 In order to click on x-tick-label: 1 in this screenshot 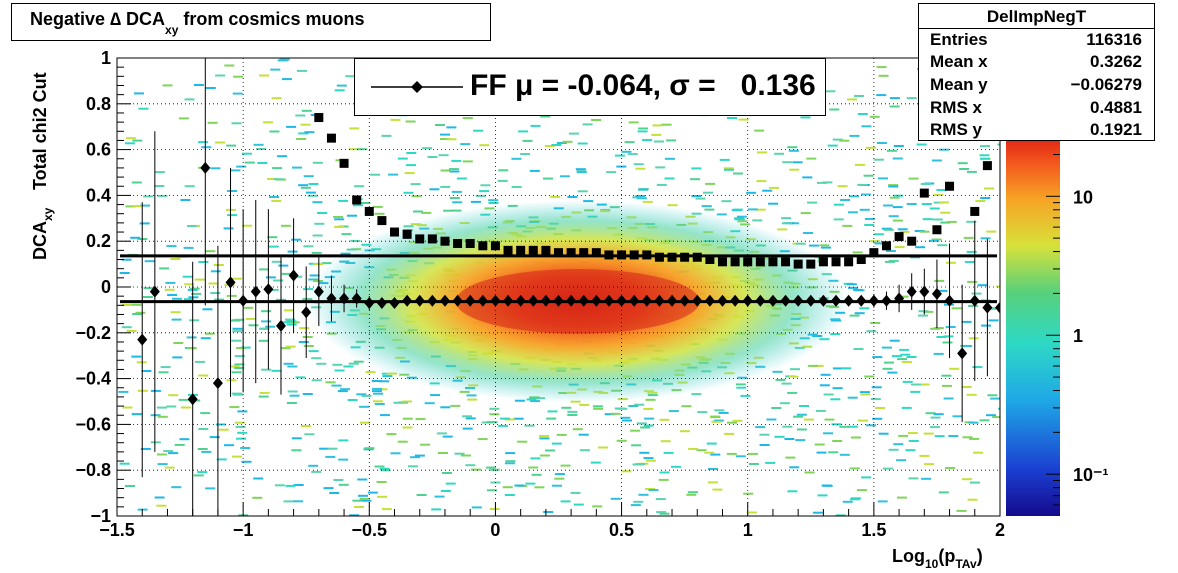, I will do `click(748, 530)`.